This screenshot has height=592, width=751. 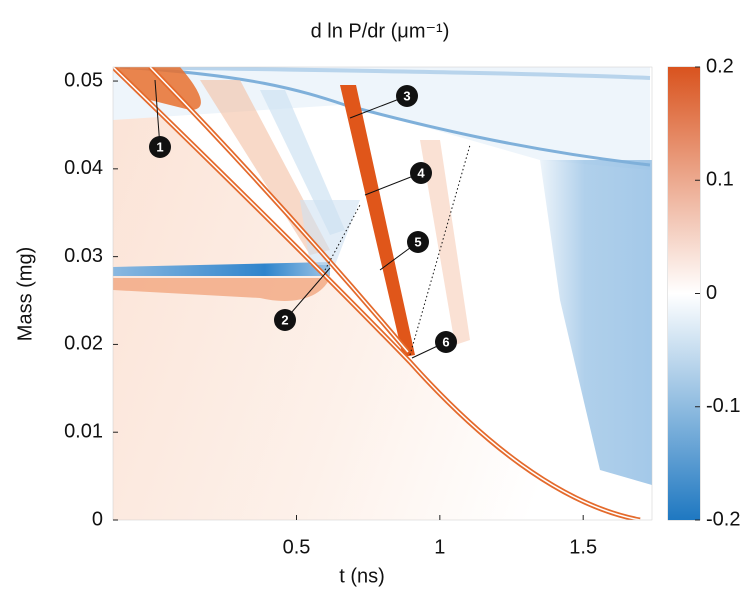 I want to click on colorbar, so click(x=684, y=293).